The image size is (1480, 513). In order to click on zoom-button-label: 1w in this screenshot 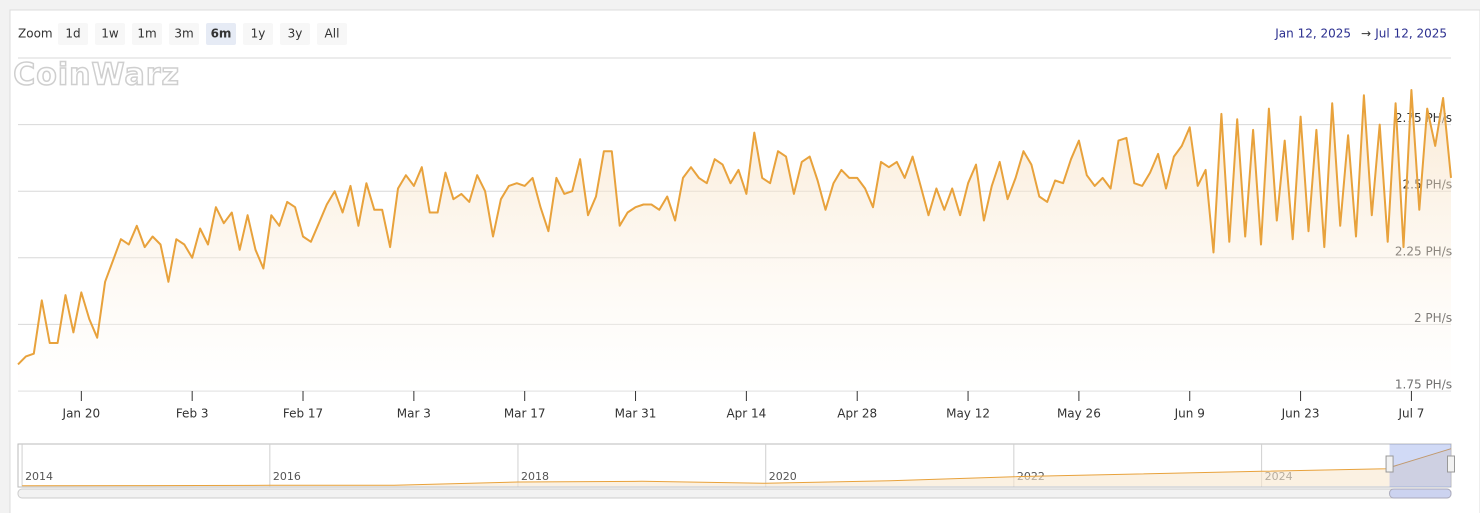, I will do `click(110, 34)`.